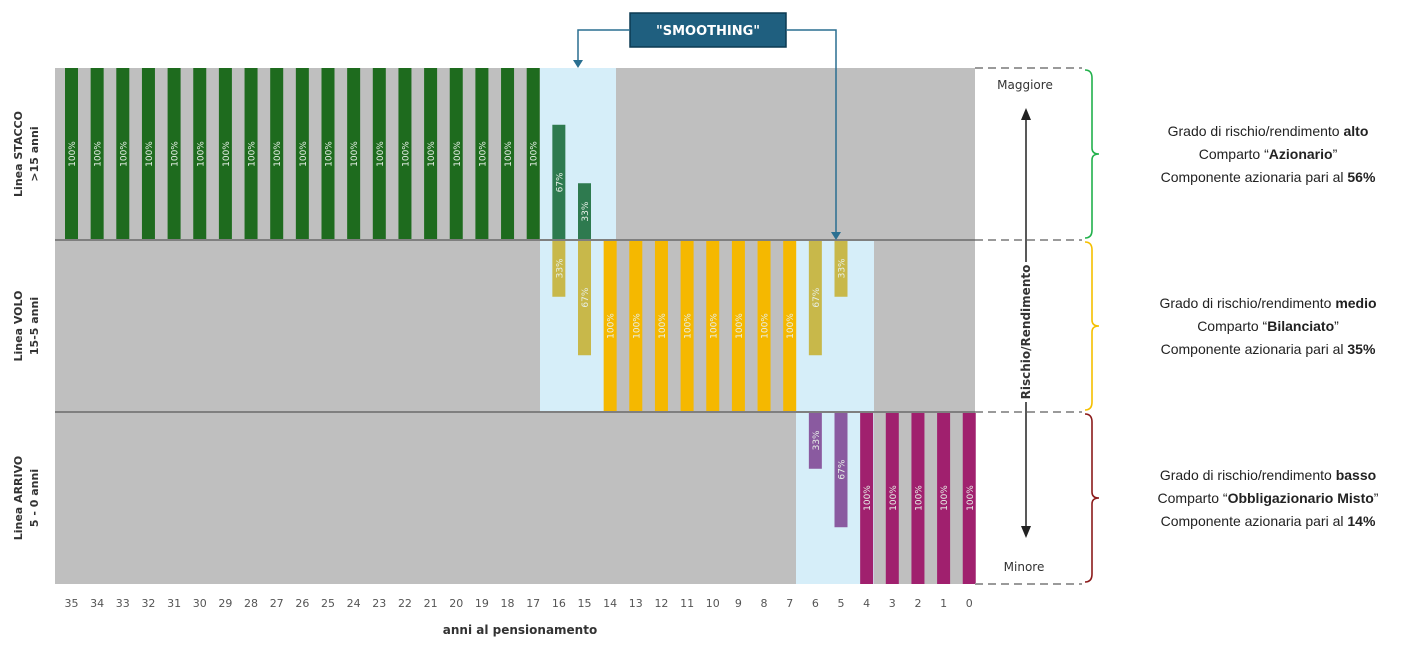  Describe the element at coordinates (764, 603) in the screenshot. I see `year-tick-label: 8` at that location.